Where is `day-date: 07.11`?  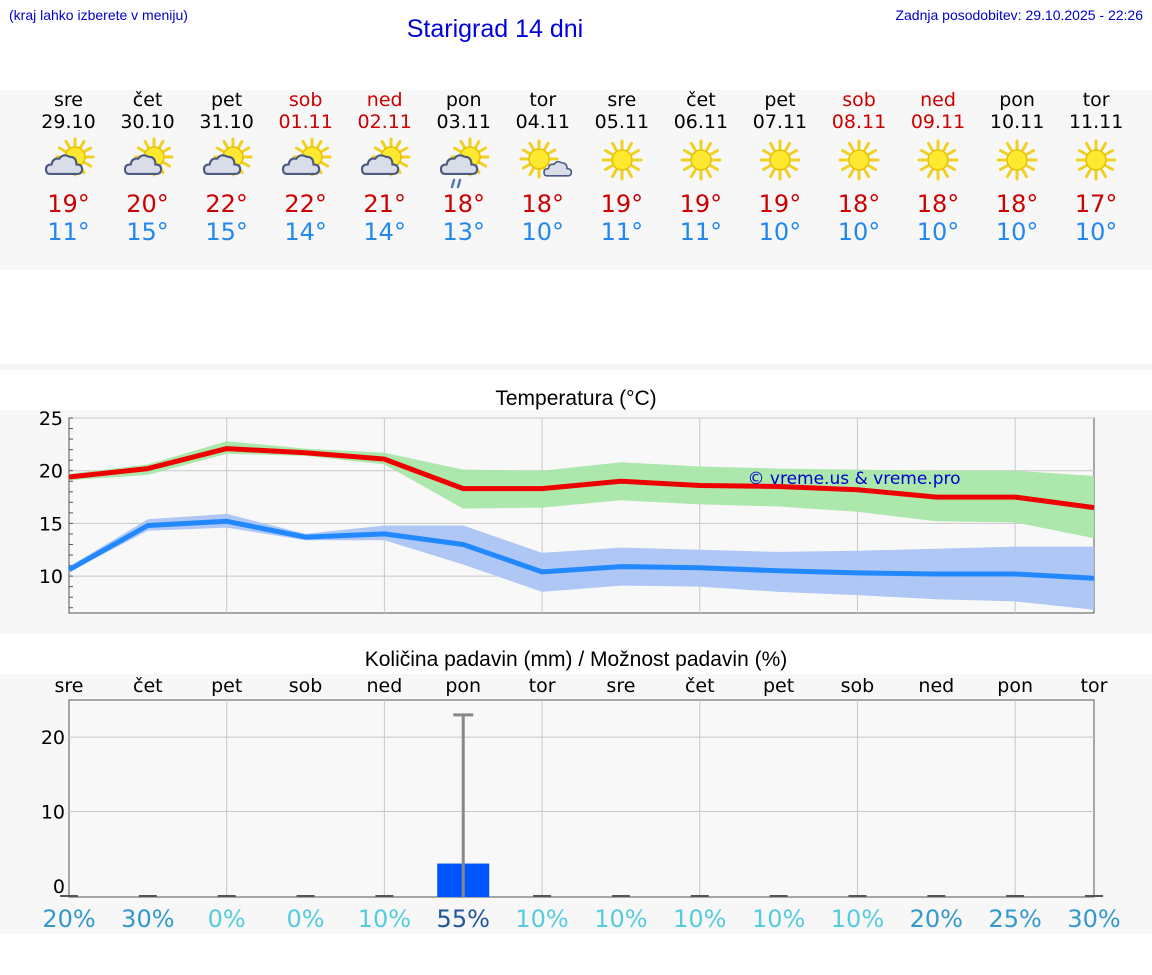
day-date: 07.11 is located at coordinates (780, 122).